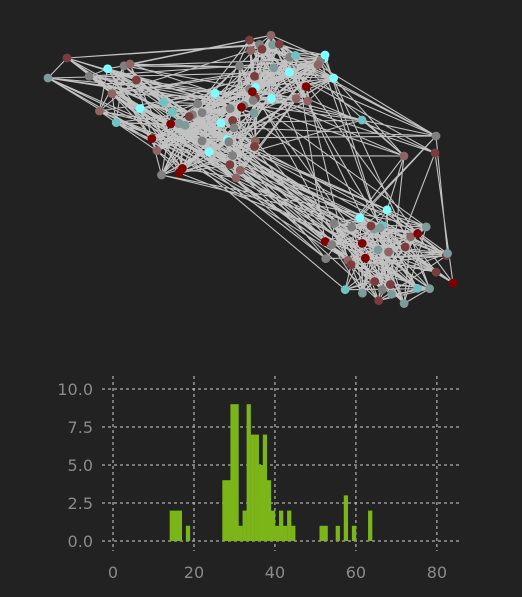 The image size is (522, 597). I want to click on y-tick-label: 5.0, so click(80, 465).